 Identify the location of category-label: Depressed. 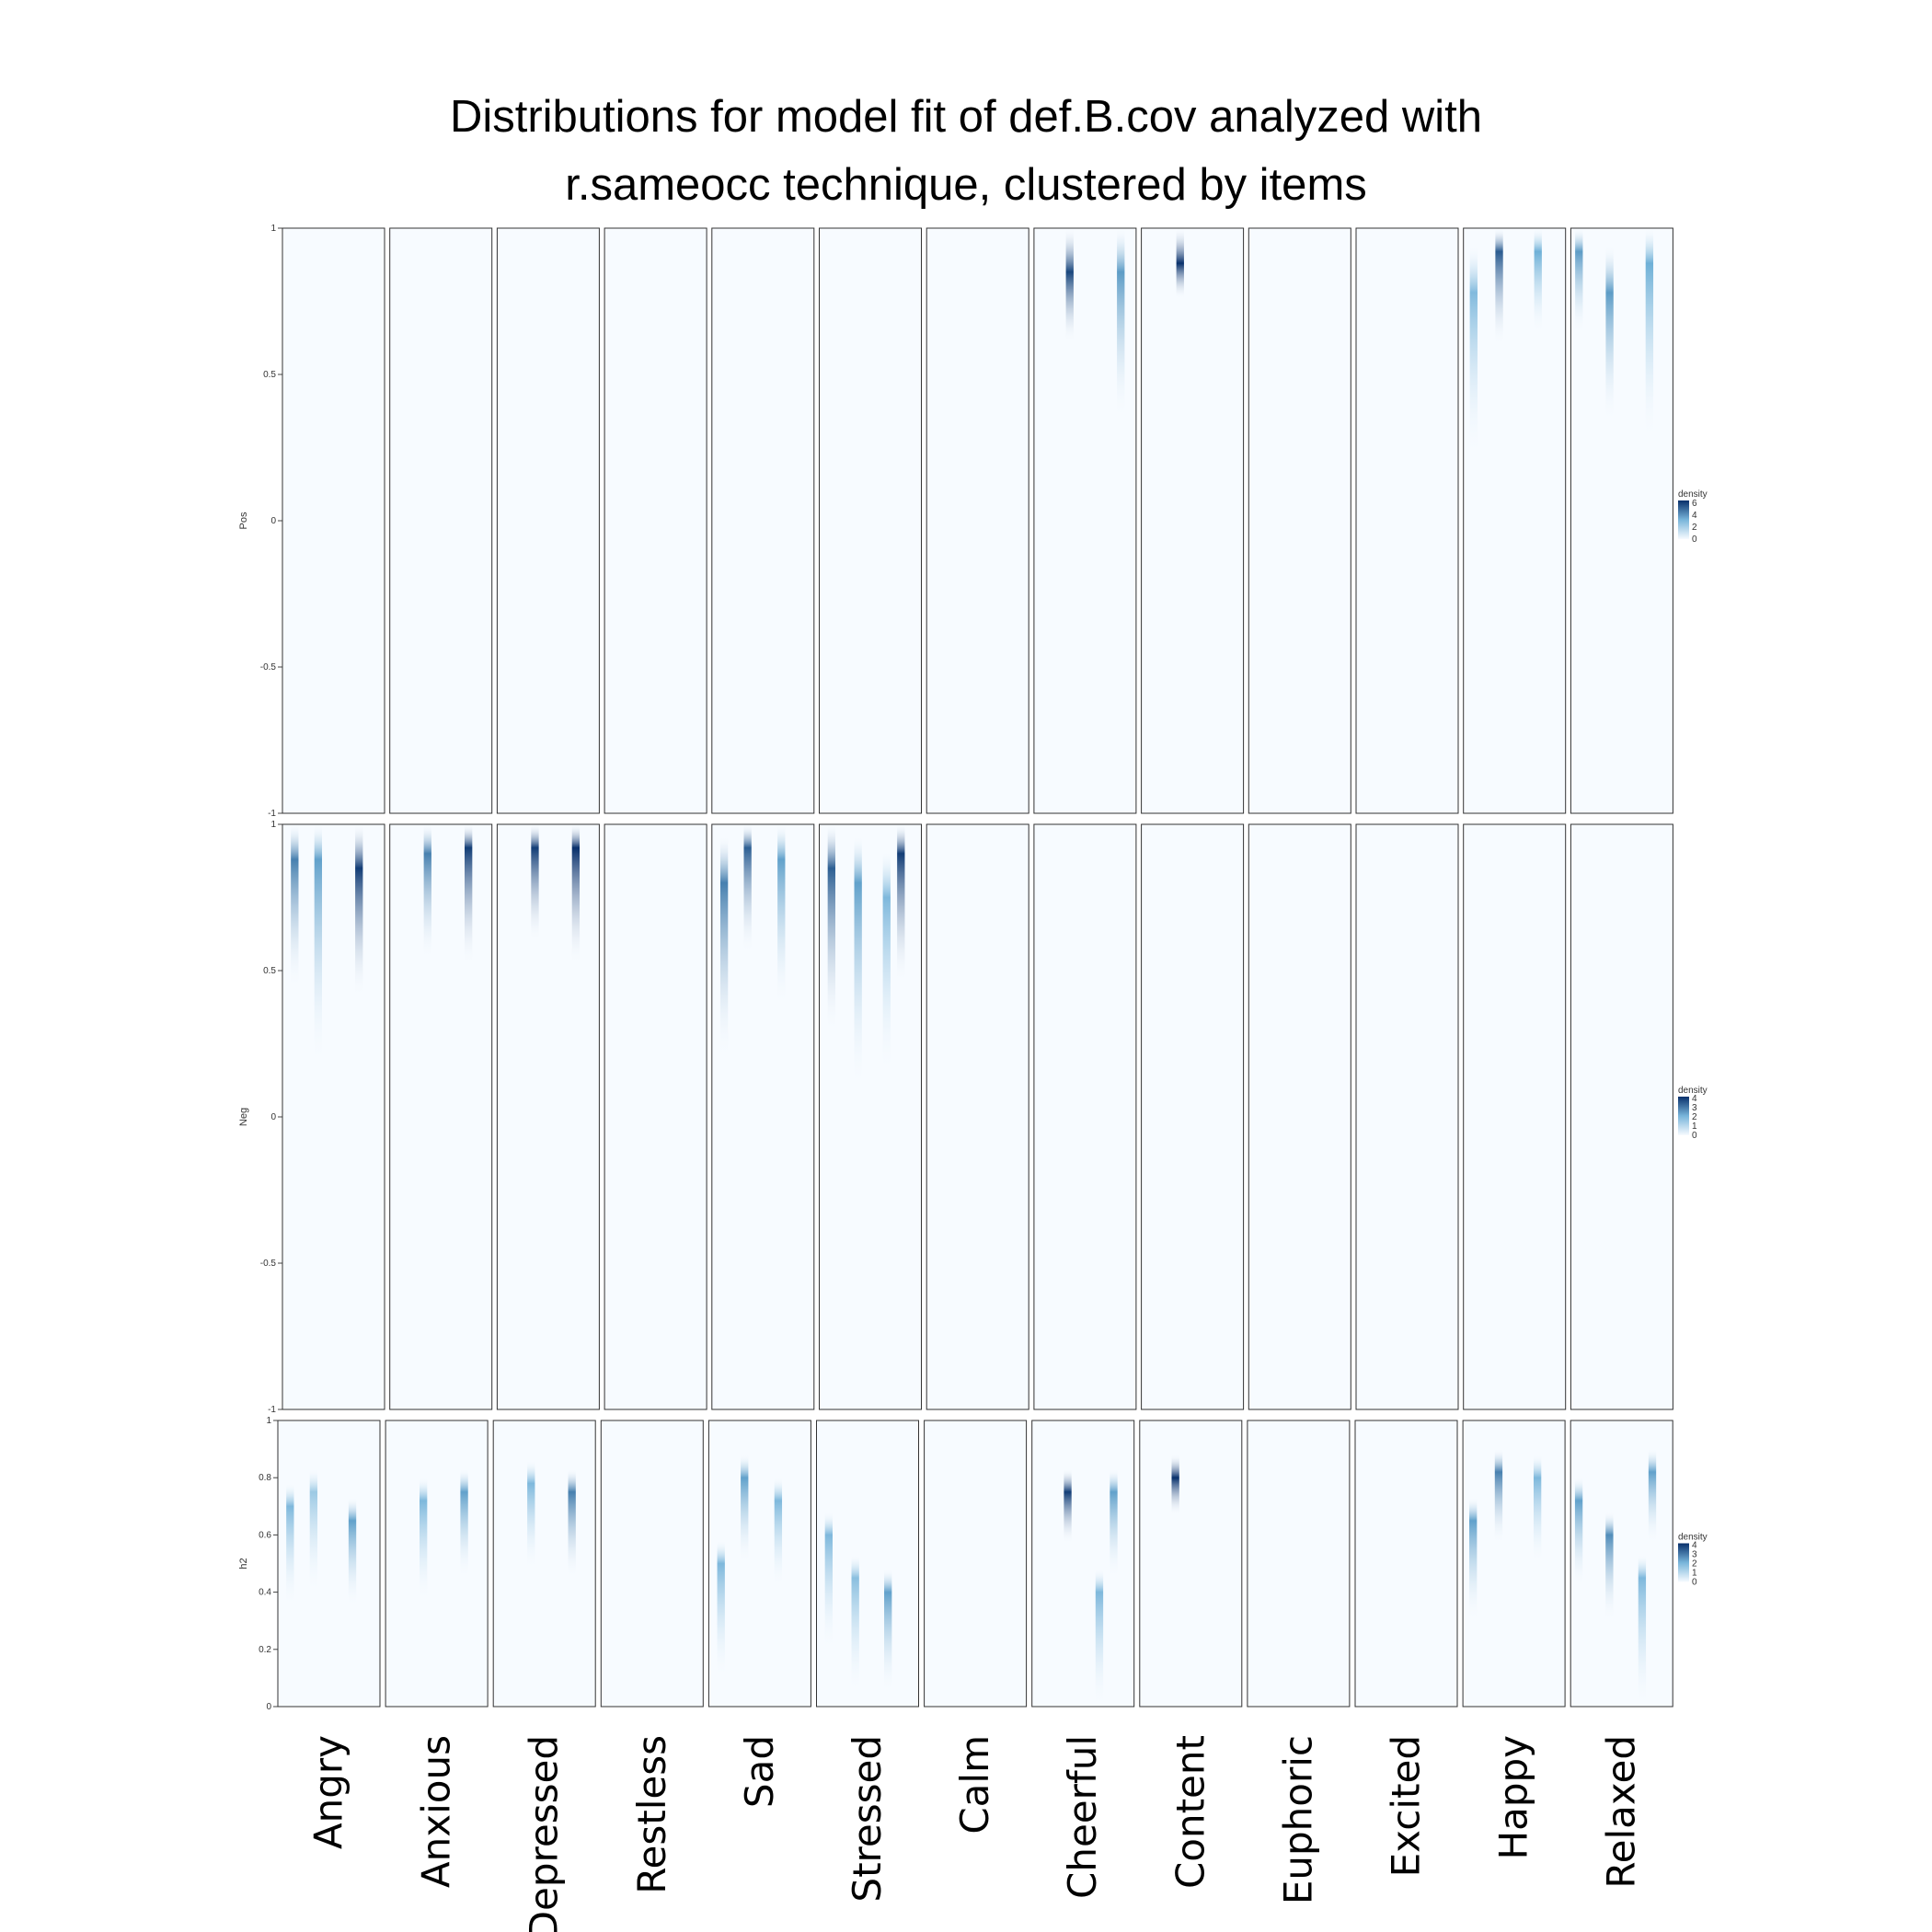
(544, 1833).